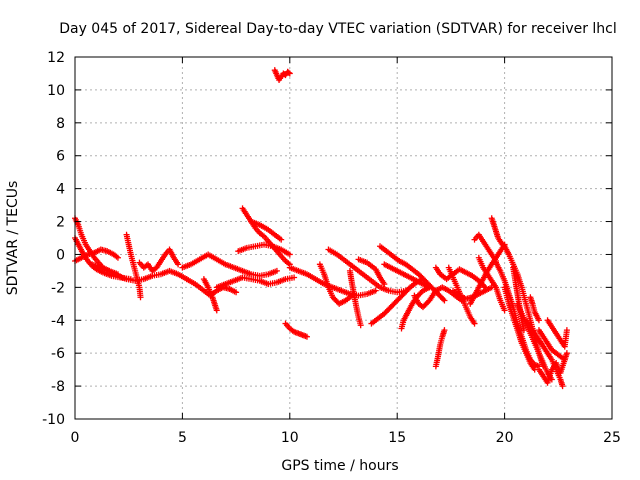 The height and width of the screenshot is (480, 640). I want to click on y-tick-label: 10, so click(56, 91).